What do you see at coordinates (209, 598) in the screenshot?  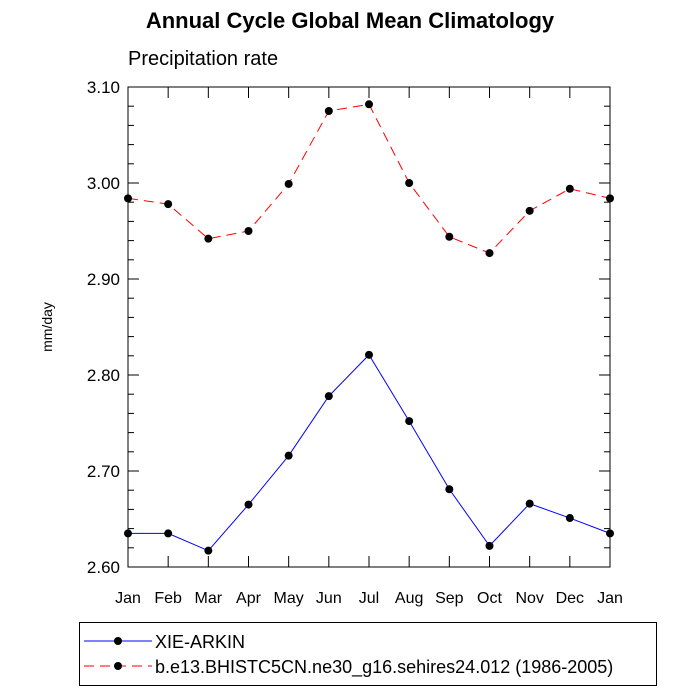 I see `x-tick-label: Mar` at bounding box center [209, 598].